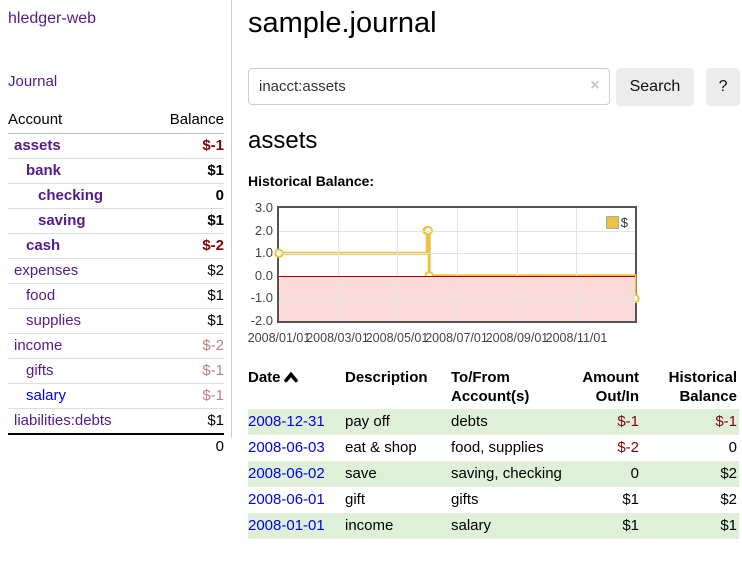  What do you see at coordinates (612, 222) in the screenshot?
I see `legend-swatch-icon` at bounding box center [612, 222].